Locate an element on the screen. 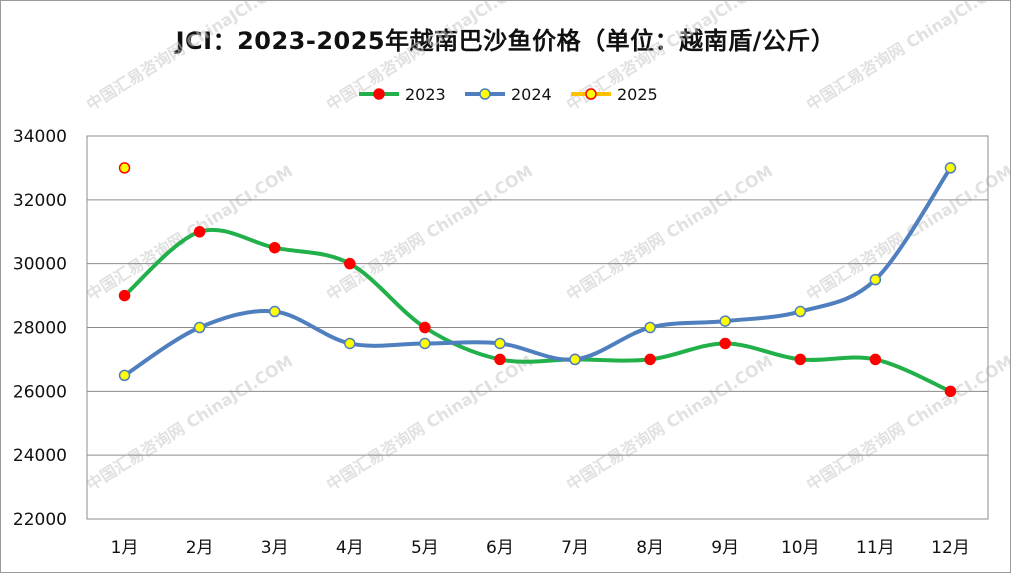 This screenshot has height=573, width=1011. data-point-2025 is located at coordinates (124, 168).